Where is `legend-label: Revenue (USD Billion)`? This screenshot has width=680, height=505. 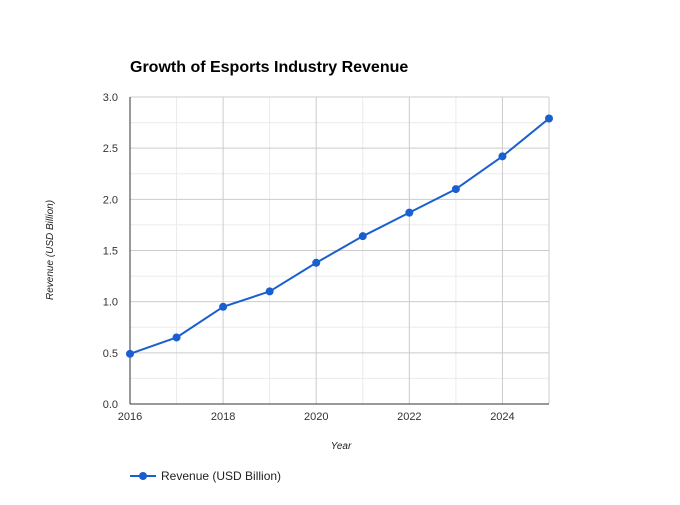
legend-label: Revenue (USD Billion) is located at coordinates (221, 476).